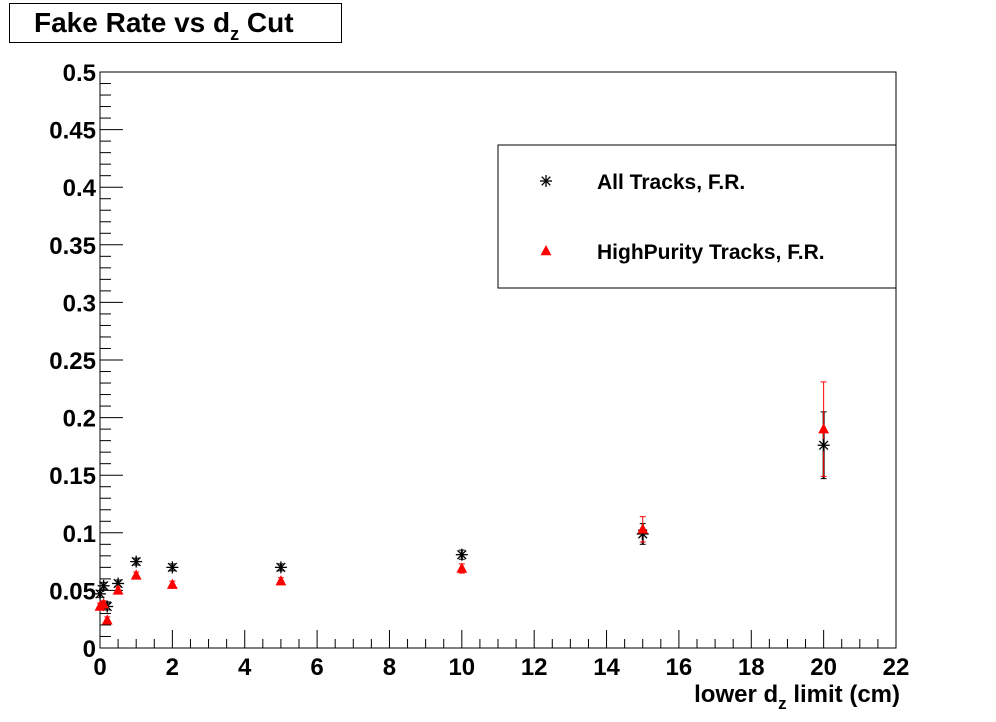 The image size is (996, 722). I want to click on x-tick-label: 16, so click(679, 667).